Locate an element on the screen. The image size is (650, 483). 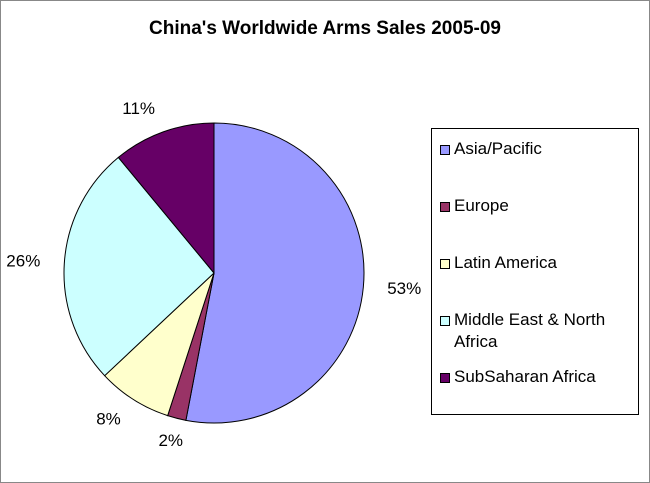
legend-label: Europe is located at coordinates (481, 205).